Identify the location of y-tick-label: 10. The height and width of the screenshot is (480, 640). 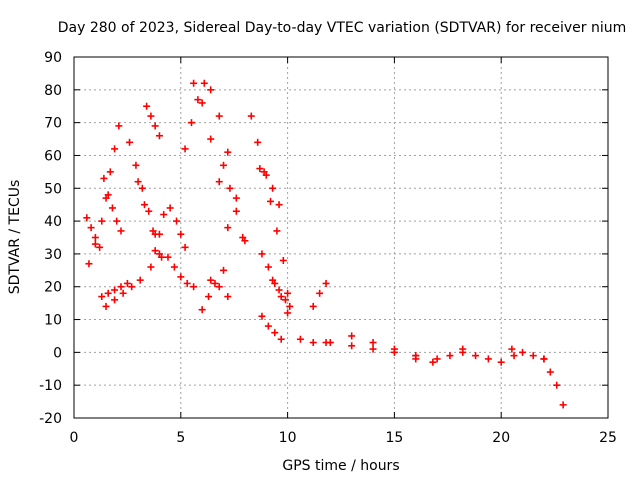
(53, 321).